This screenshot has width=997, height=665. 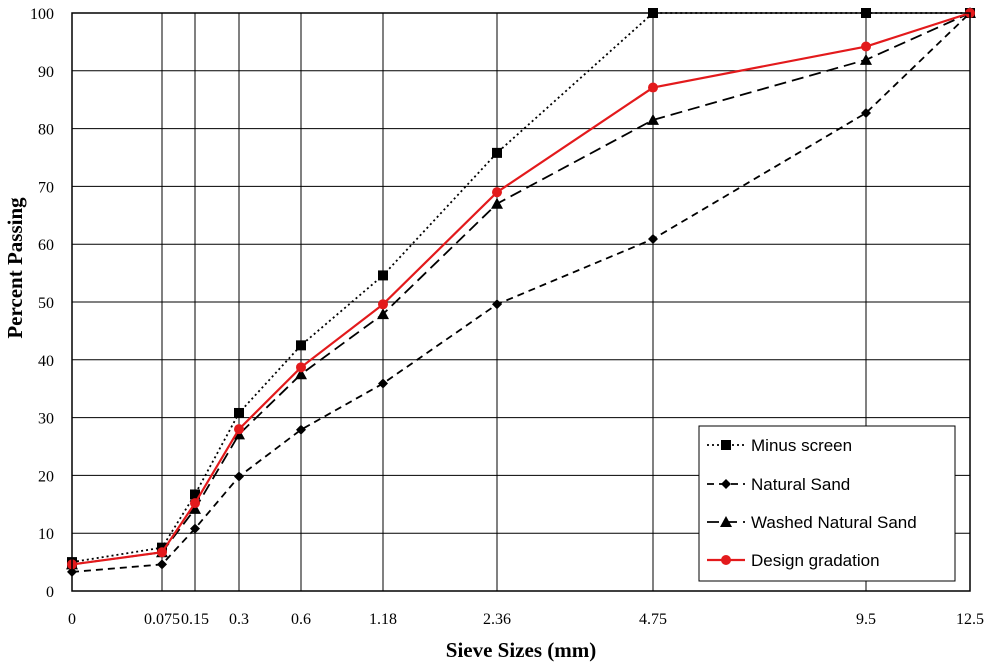 I want to click on x-tick-label: 12.5, so click(x=970, y=619).